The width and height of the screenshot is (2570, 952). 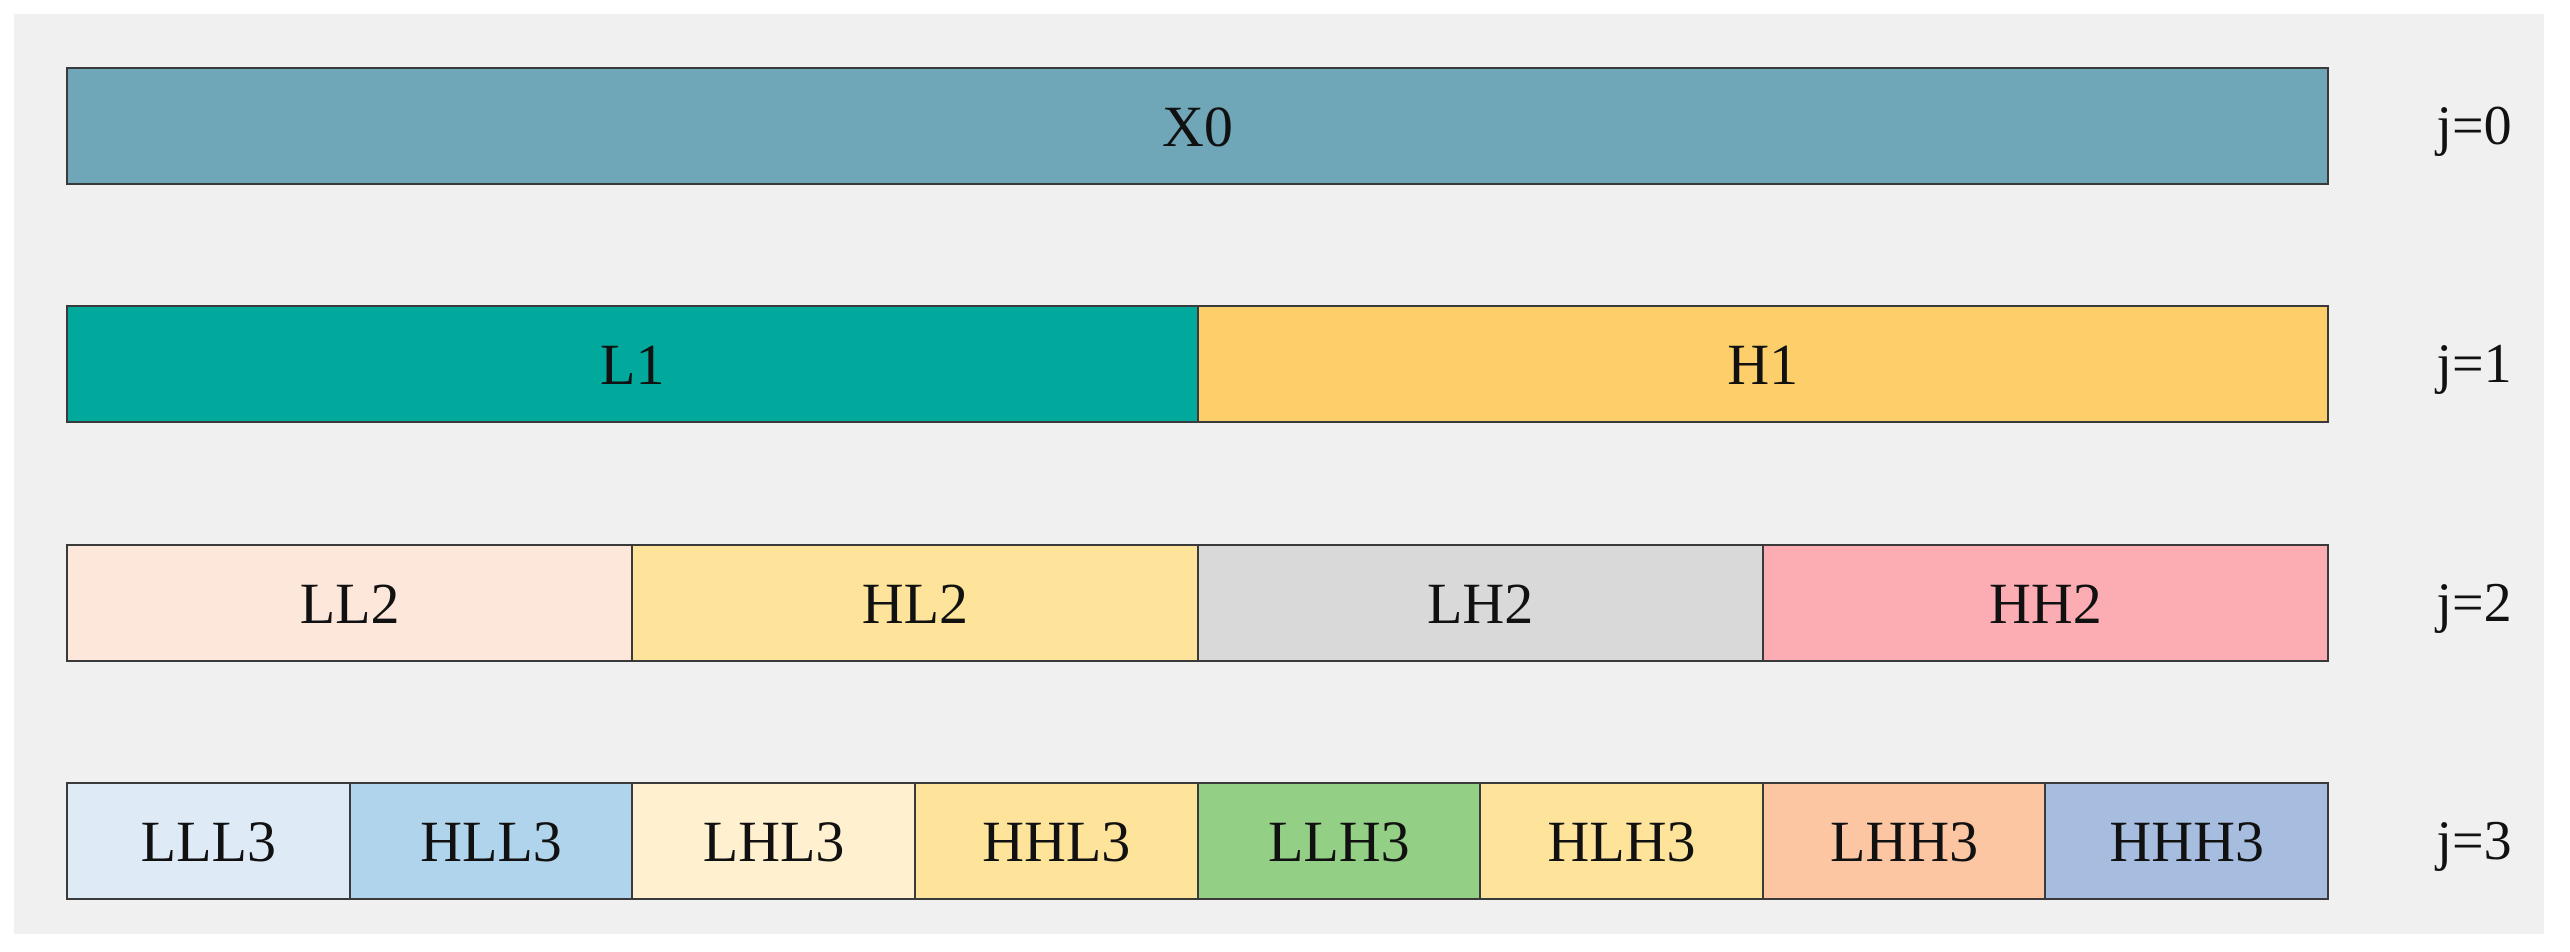 What do you see at coordinates (1479, 603) in the screenshot?
I see `block-lh2: LH2` at bounding box center [1479, 603].